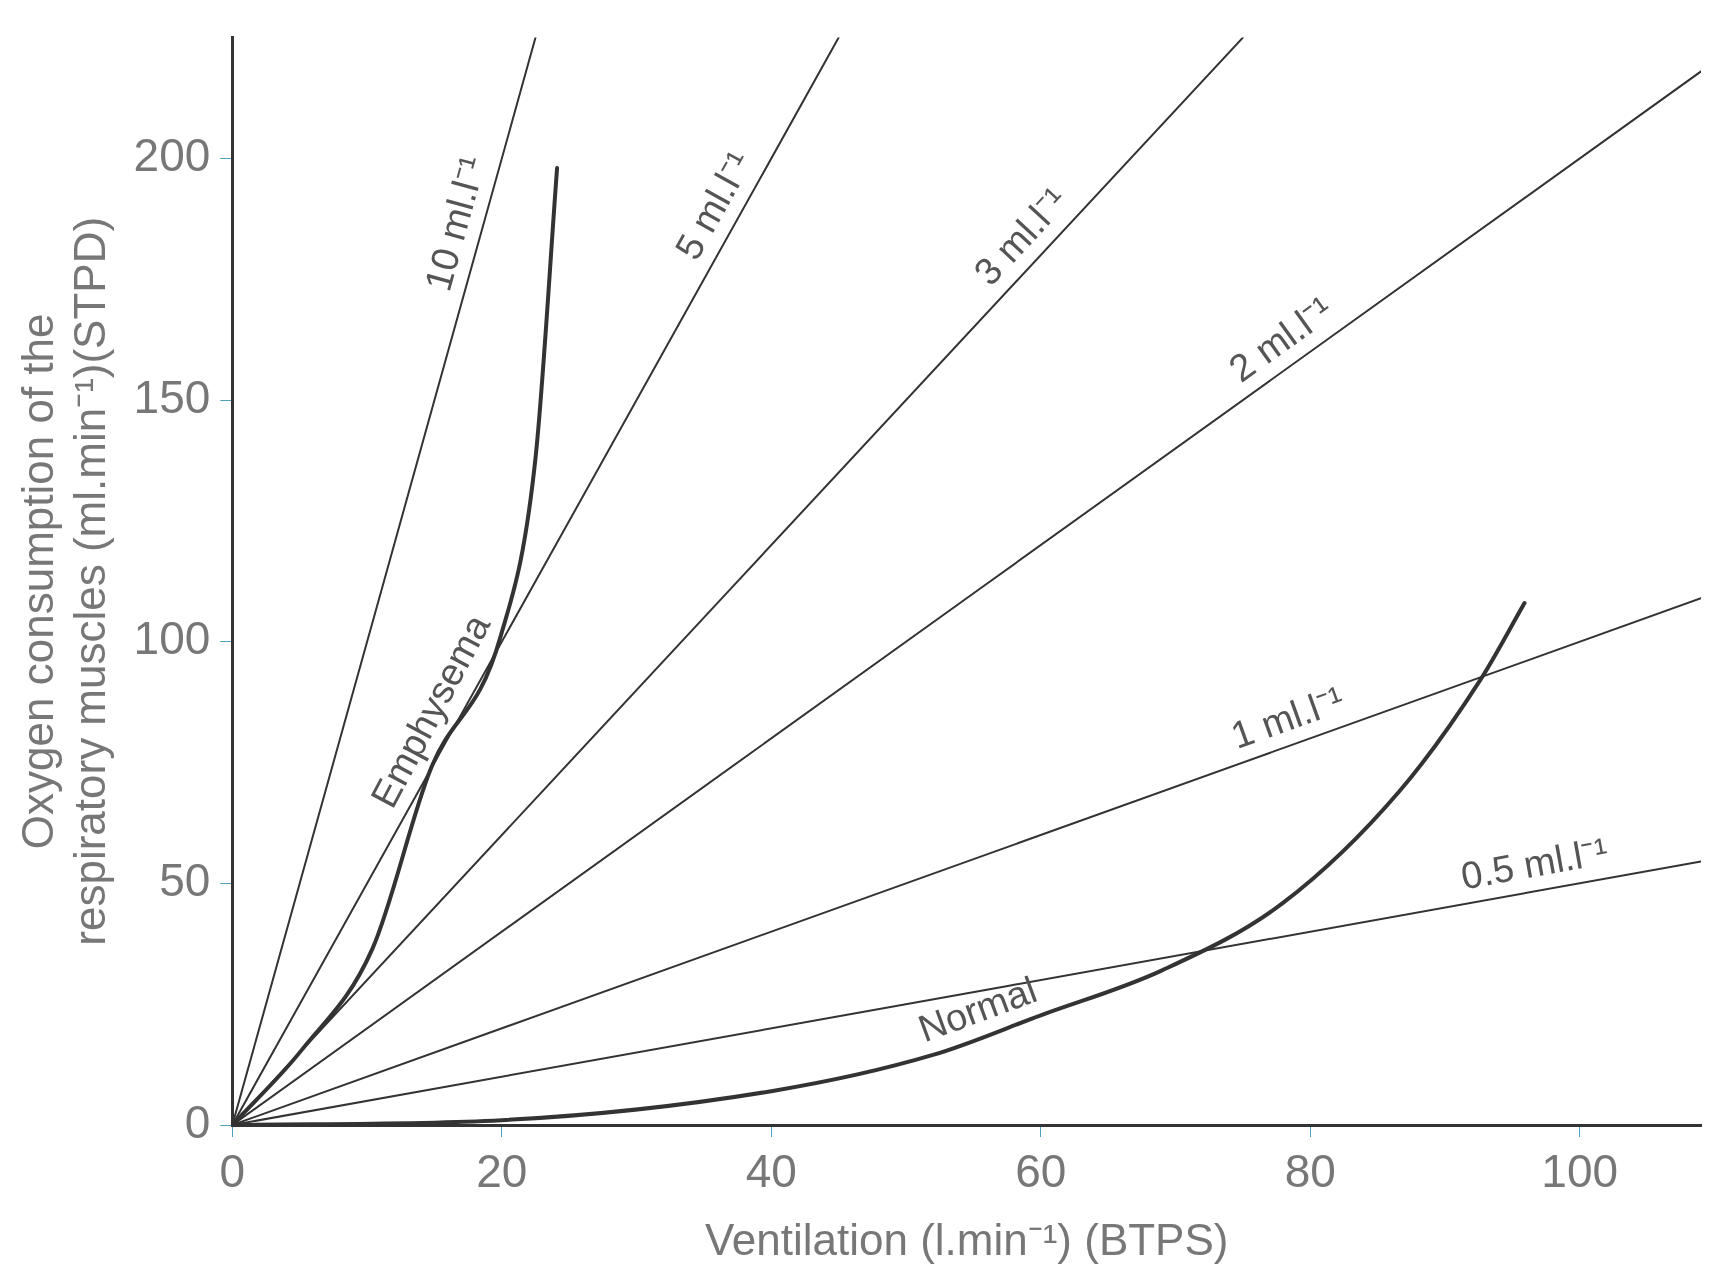 The width and height of the screenshot is (1711, 1283). What do you see at coordinates (771, 1171) in the screenshot?
I see `x-tick-label: 40` at bounding box center [771, 1171].